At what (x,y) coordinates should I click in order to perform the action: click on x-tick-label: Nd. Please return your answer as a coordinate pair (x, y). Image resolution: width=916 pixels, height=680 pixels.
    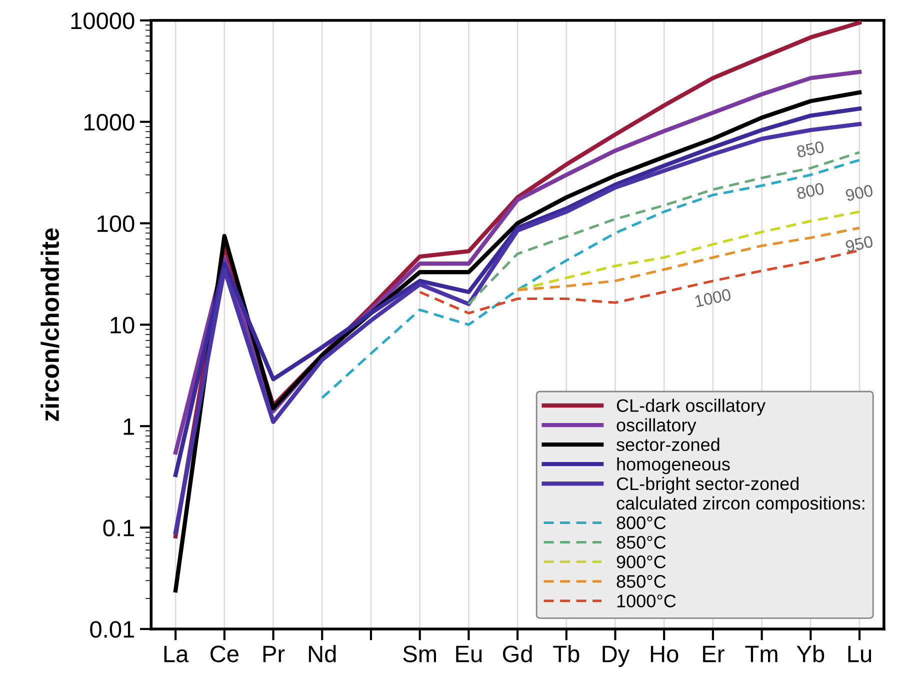
    Looking at the image, I should click on (322, 653).